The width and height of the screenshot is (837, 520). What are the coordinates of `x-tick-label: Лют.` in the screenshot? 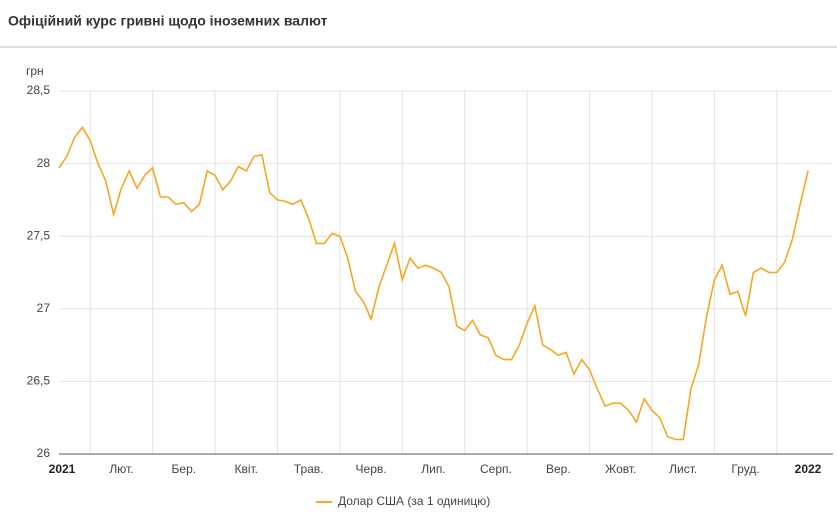 It's located at (121, 469).